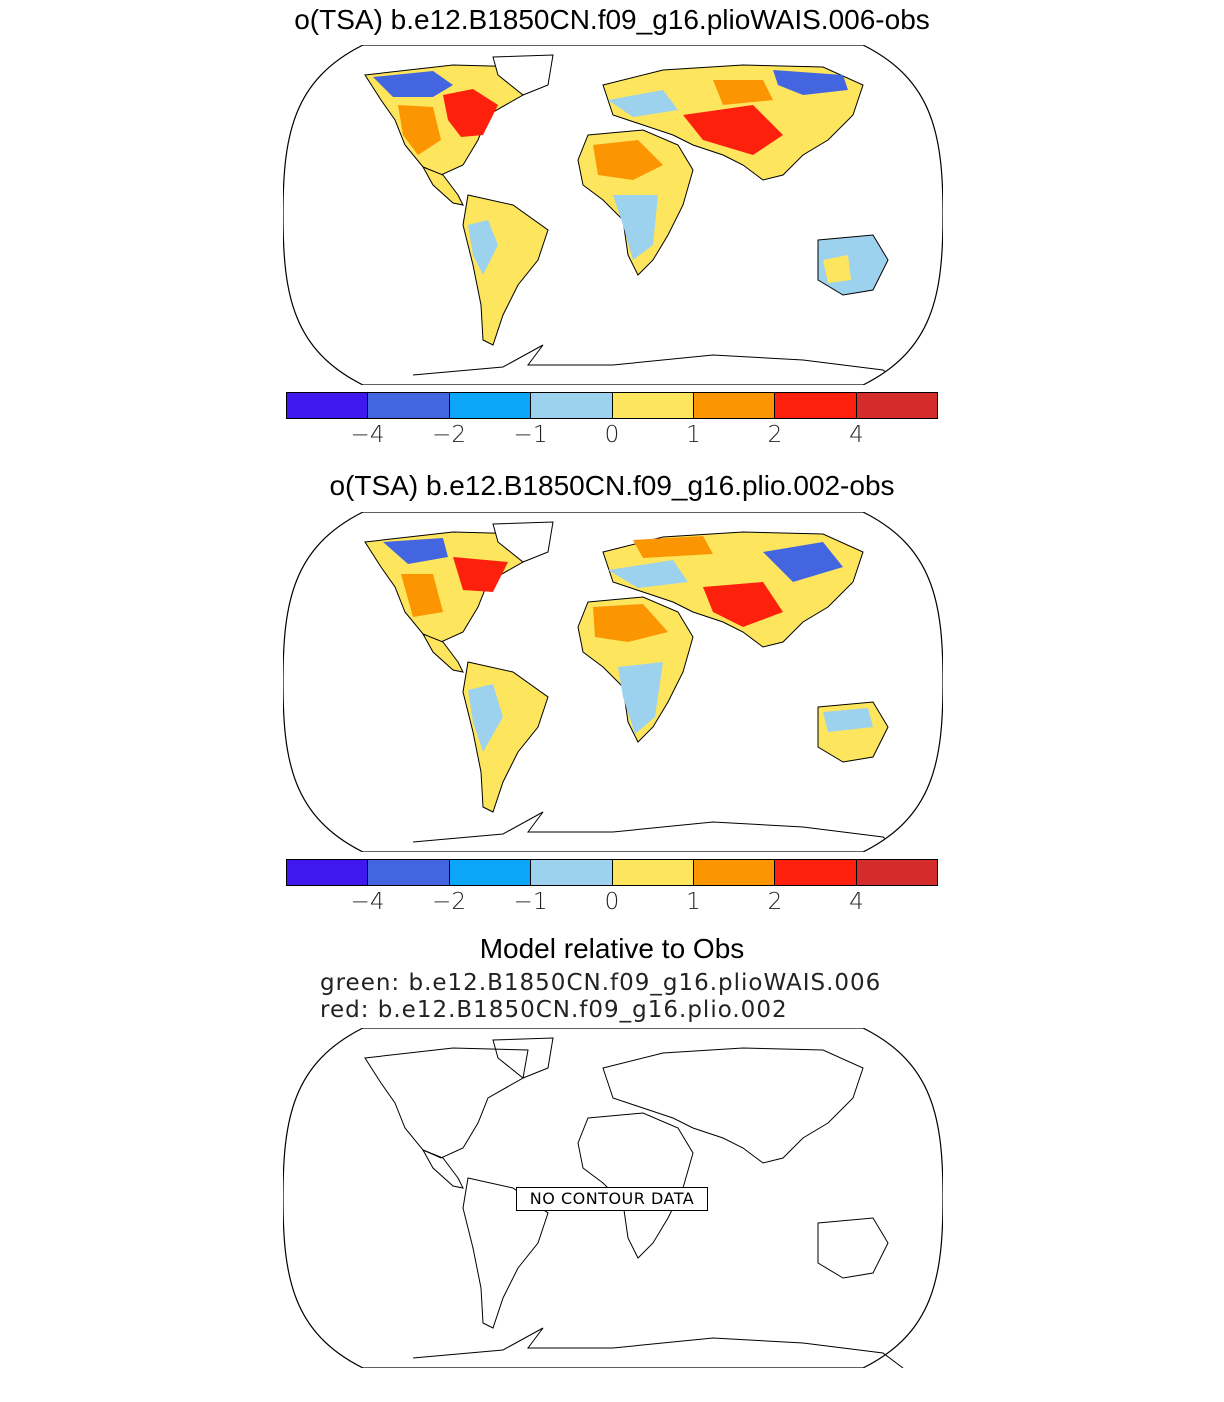 The width and height of the screenshot is (1224, 1402). I want to click on no-contour-data-label: NO CONTOUR DATA, so click(612, 1199).